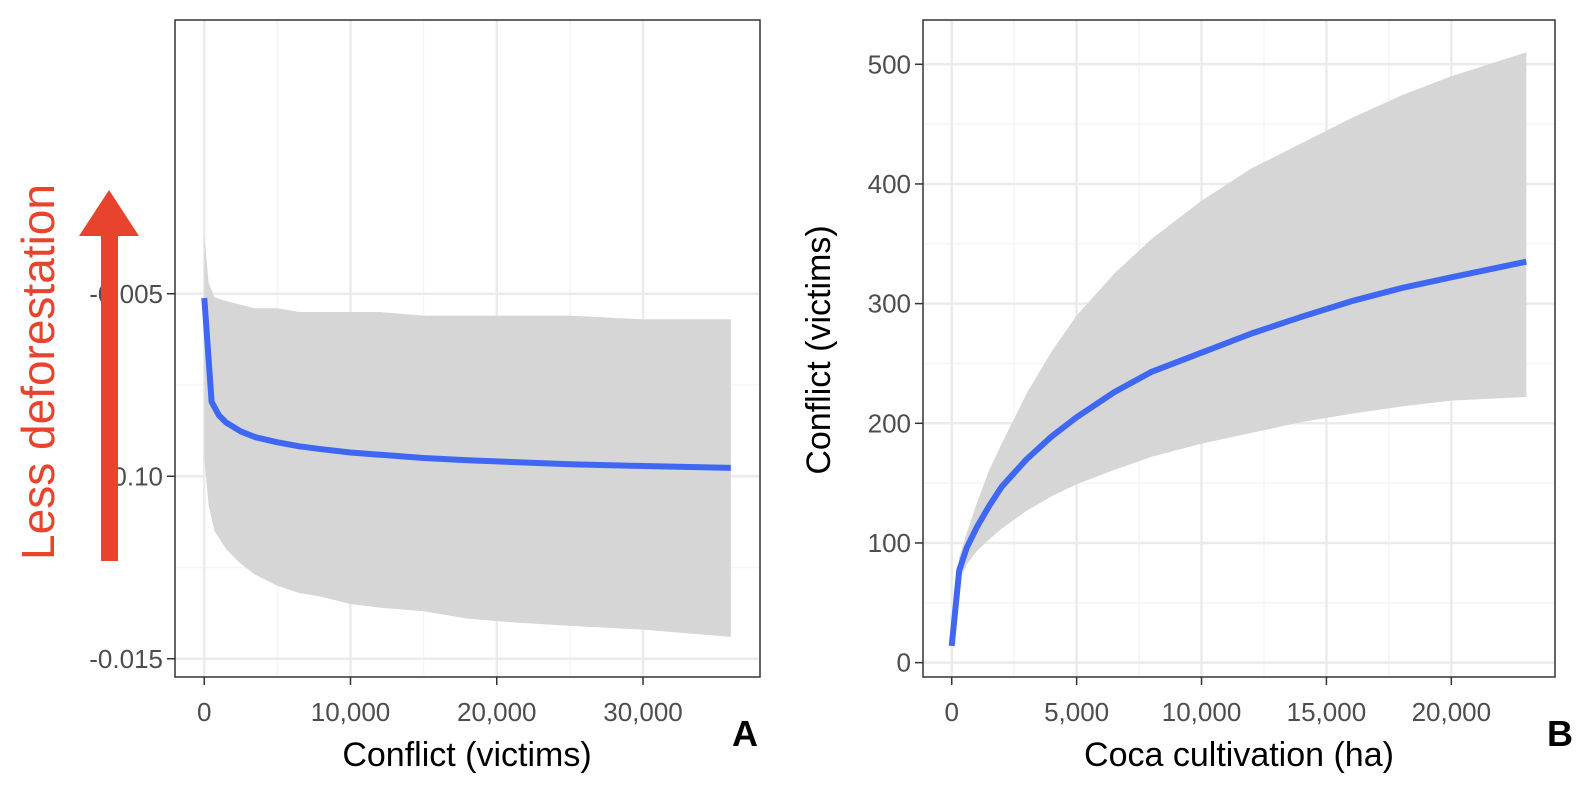 This screenshot has height=802, width=1588. Describe the element at coordinates (889, 304) in the screenshot. I see `panel-b-y-tick-label: 300` at that location.